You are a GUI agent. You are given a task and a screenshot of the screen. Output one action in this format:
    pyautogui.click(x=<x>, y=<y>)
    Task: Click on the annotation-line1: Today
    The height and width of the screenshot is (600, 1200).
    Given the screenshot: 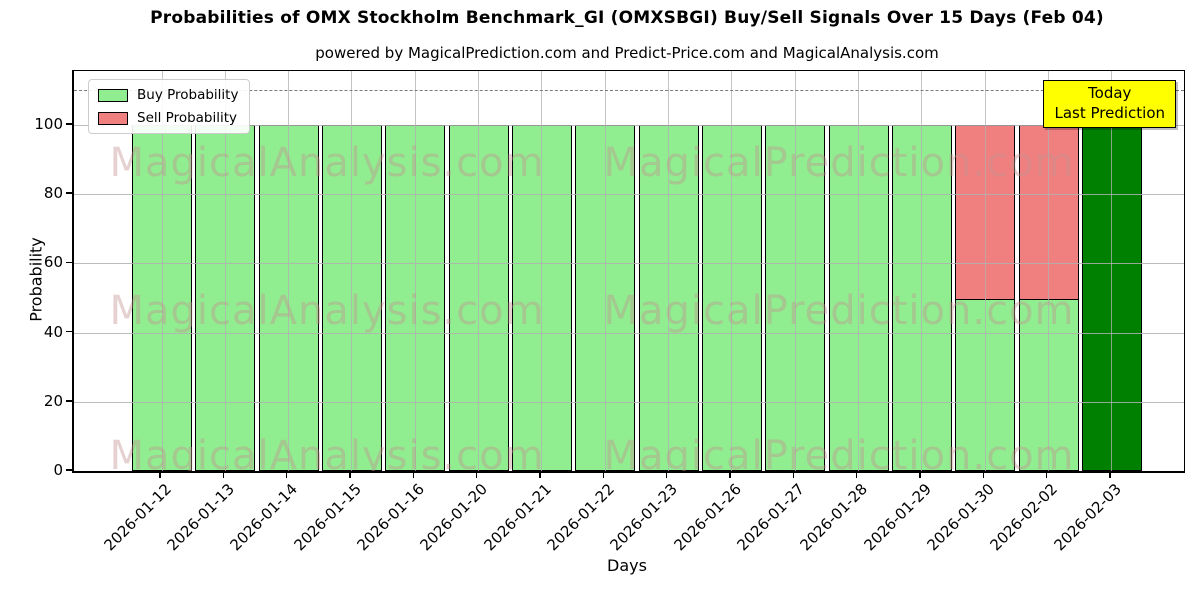 What is the action you would take?
    pyautogui.click(x=1110, y=93)
    